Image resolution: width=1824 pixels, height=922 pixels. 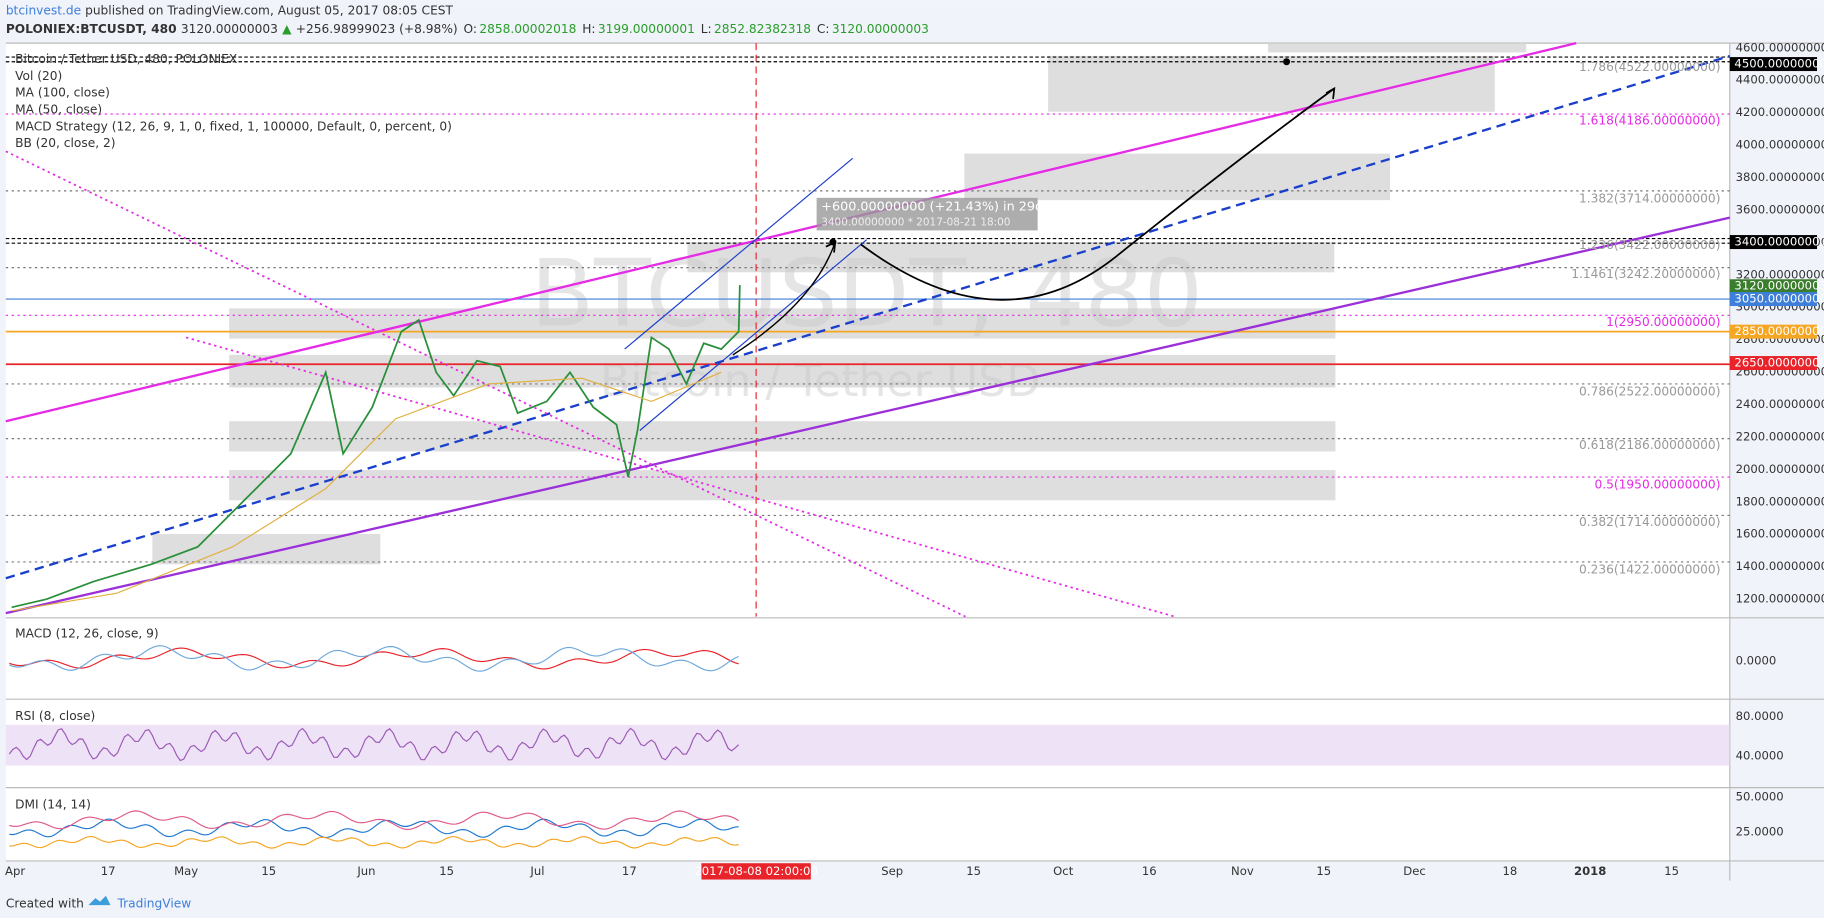 What do you see at coordinates (1650, 67) in the screenshot?
I see `fib-label: 1.786(4522.00000000)` at bounding box center [1650, 67].